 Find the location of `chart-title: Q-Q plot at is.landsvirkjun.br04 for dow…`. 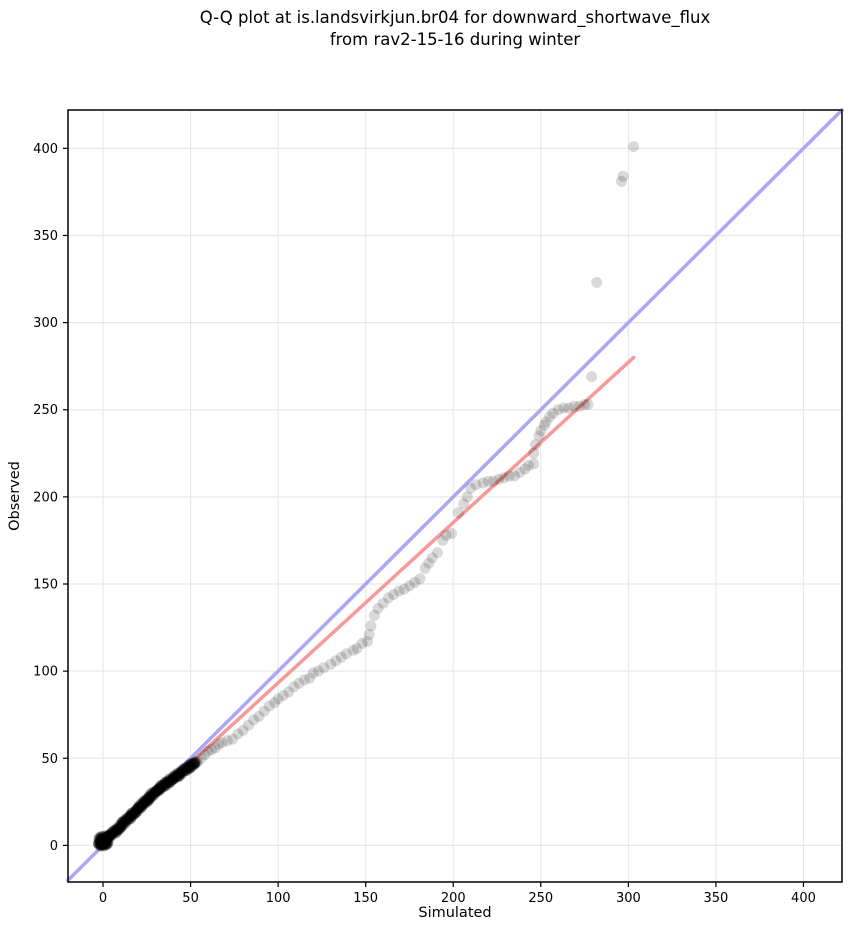

chart-title: Q-Q plot at is.landsvirkjun.br04 for dow… is located at coordinates (455, 29).